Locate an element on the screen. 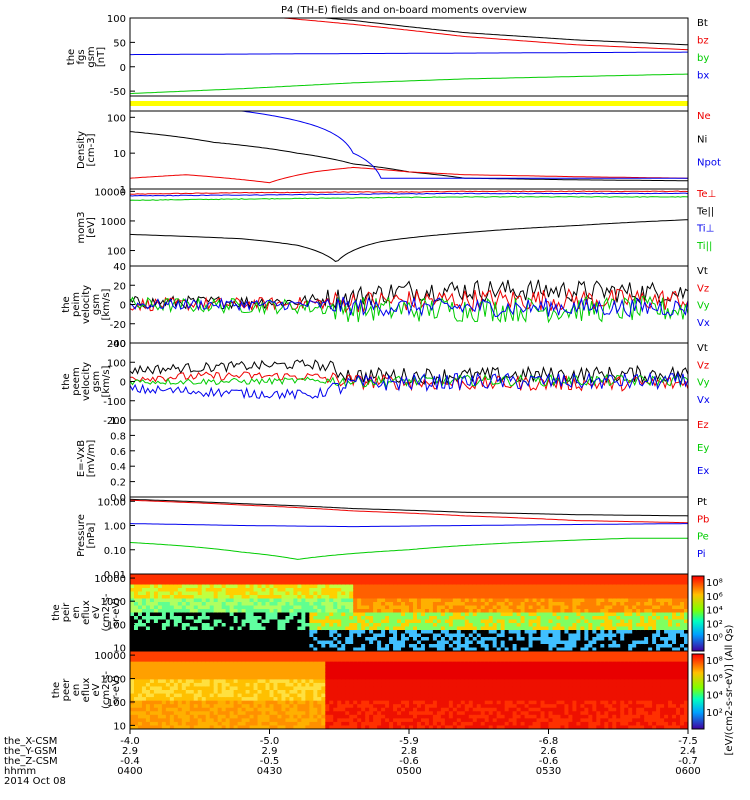 The width and height of the screenshot is (750, 800). ytick-label: 0.6 is located at coordinates (118, 452).